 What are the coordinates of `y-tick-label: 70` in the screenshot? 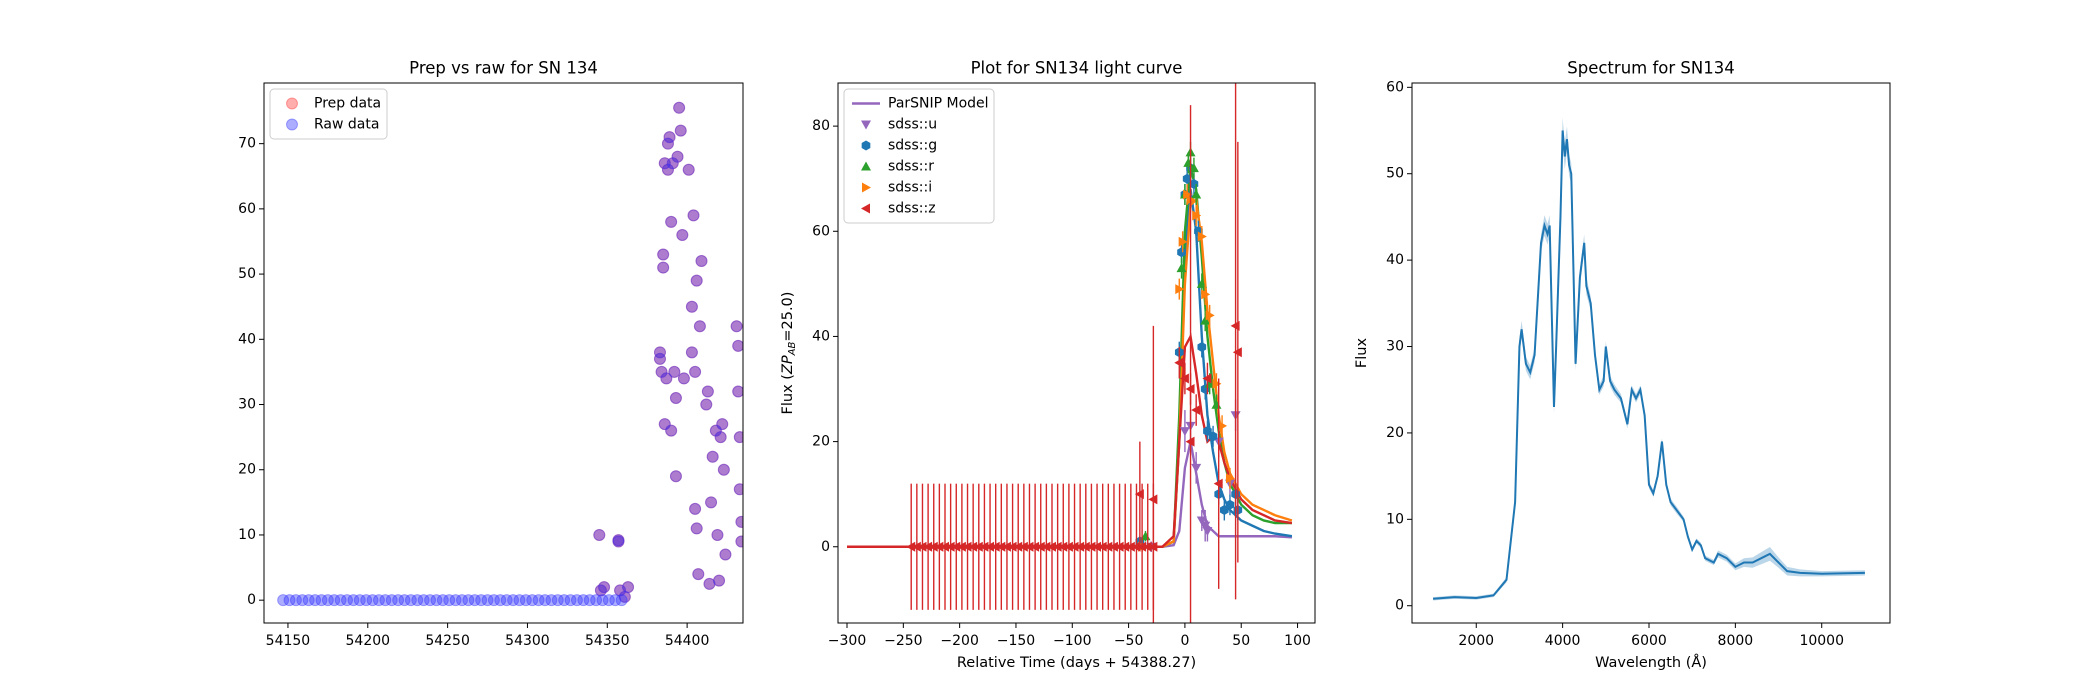 It's located at (247, 144).